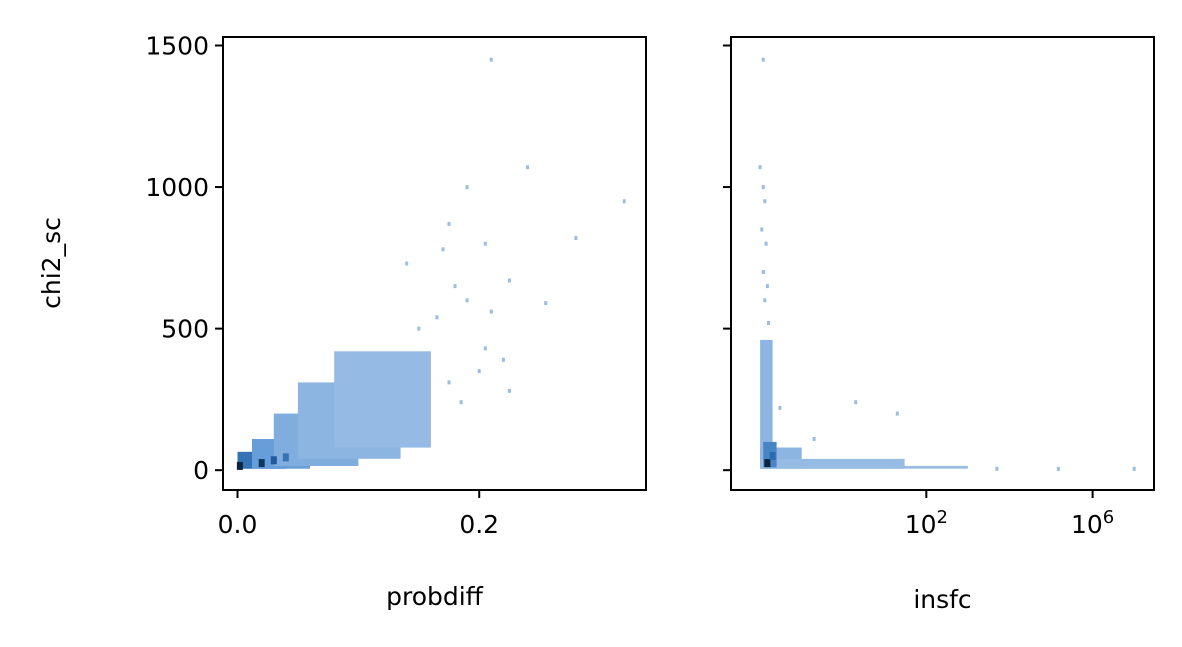 The height and width of the screenshot is (647, 1182). Describe the element at coordinates (358, 514) in the screenshot. I see `left-x-axis: 0.0 0.2` at that location.